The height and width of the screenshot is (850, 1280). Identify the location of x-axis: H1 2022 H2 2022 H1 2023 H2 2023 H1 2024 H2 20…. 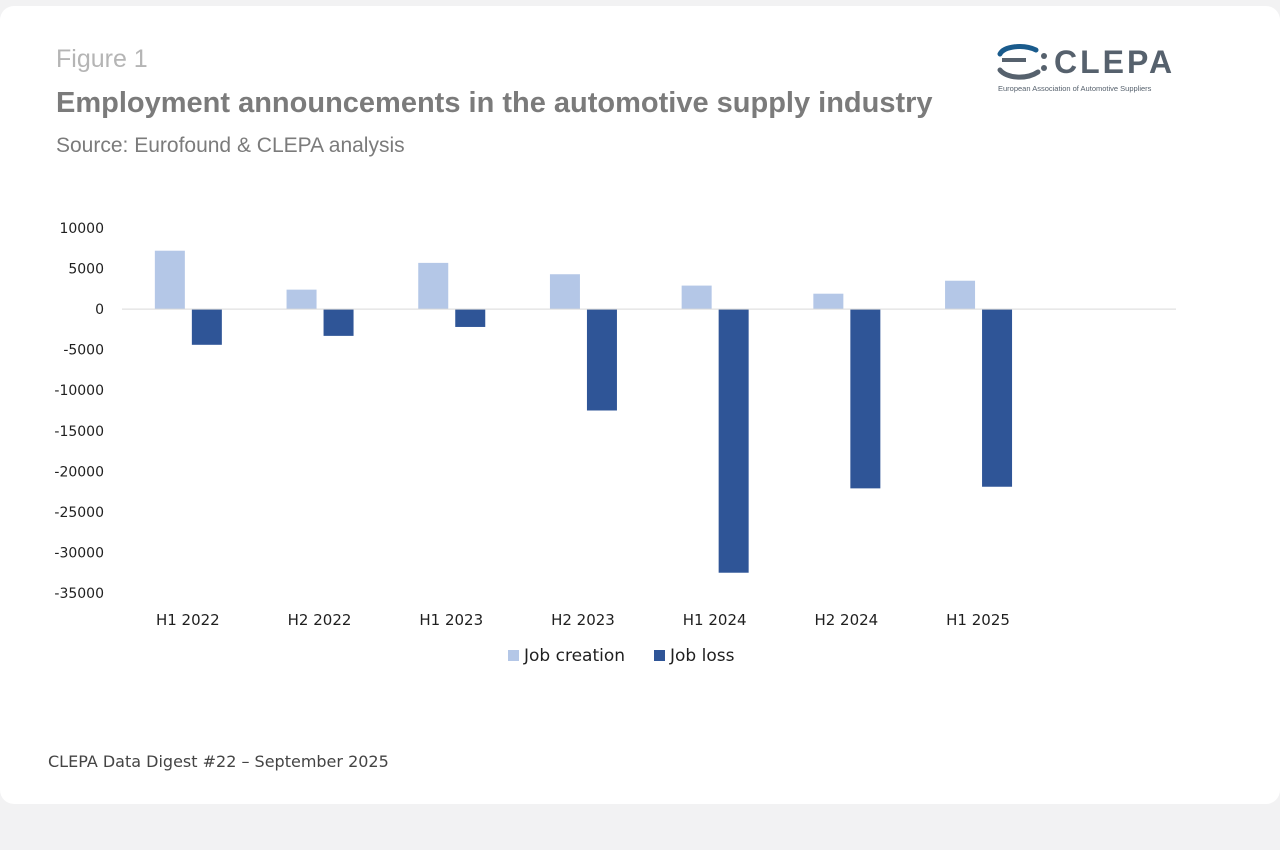
(583, 620).